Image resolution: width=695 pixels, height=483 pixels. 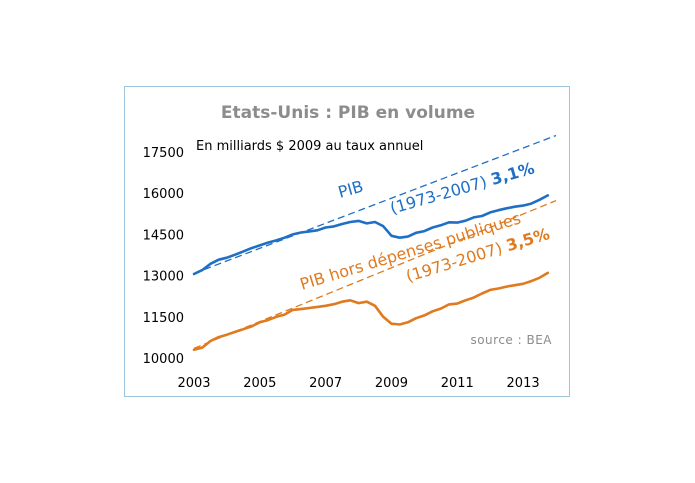 What do you see at coordinates (358, 383) in the screenshot?
I see `x-axis: 2003 2005 2007 2009 2011 2013` at bounding box center [358, 383].